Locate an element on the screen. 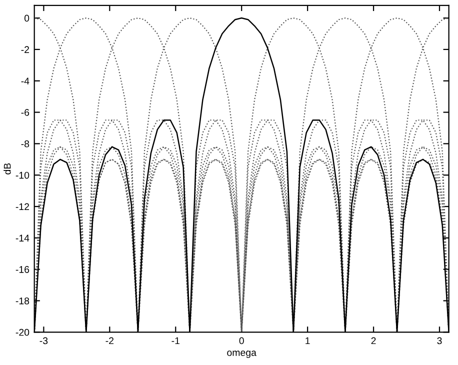  y-tick-label: -12 is located at coordinates (22, 206).